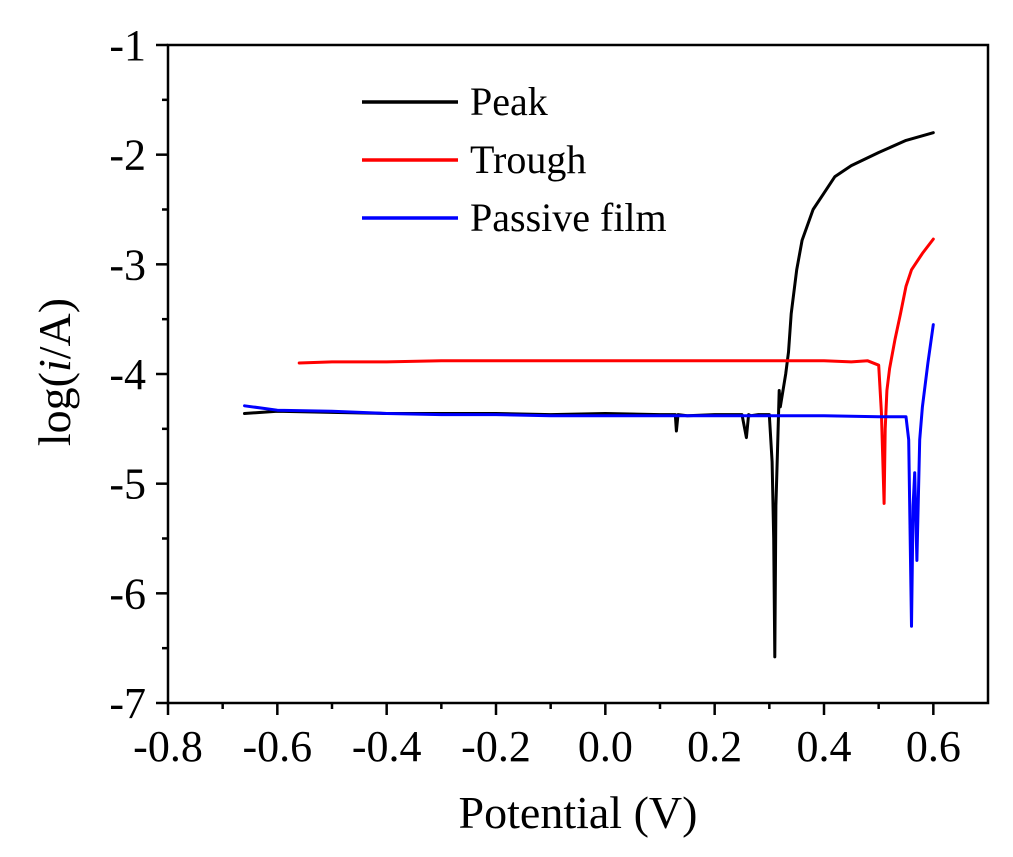 This screenshot has width=1013, height=857. I want to click on legend-label: Passive film, so click(568, 217).